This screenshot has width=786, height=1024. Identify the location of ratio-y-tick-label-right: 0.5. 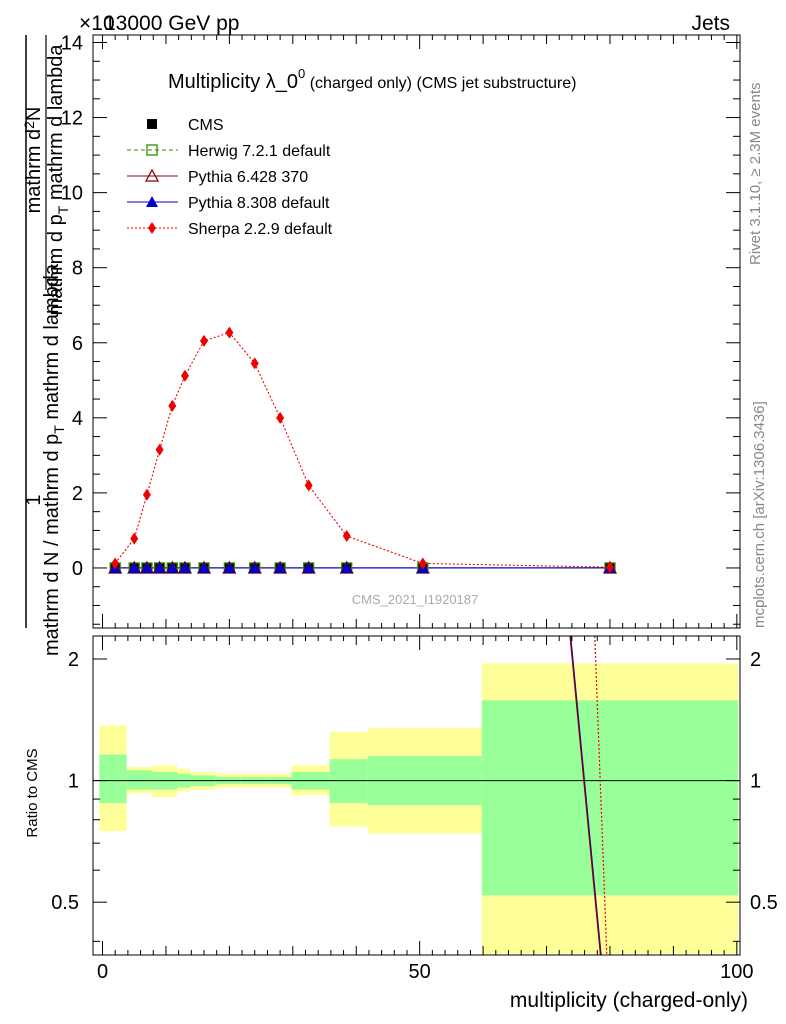
(764, 903).